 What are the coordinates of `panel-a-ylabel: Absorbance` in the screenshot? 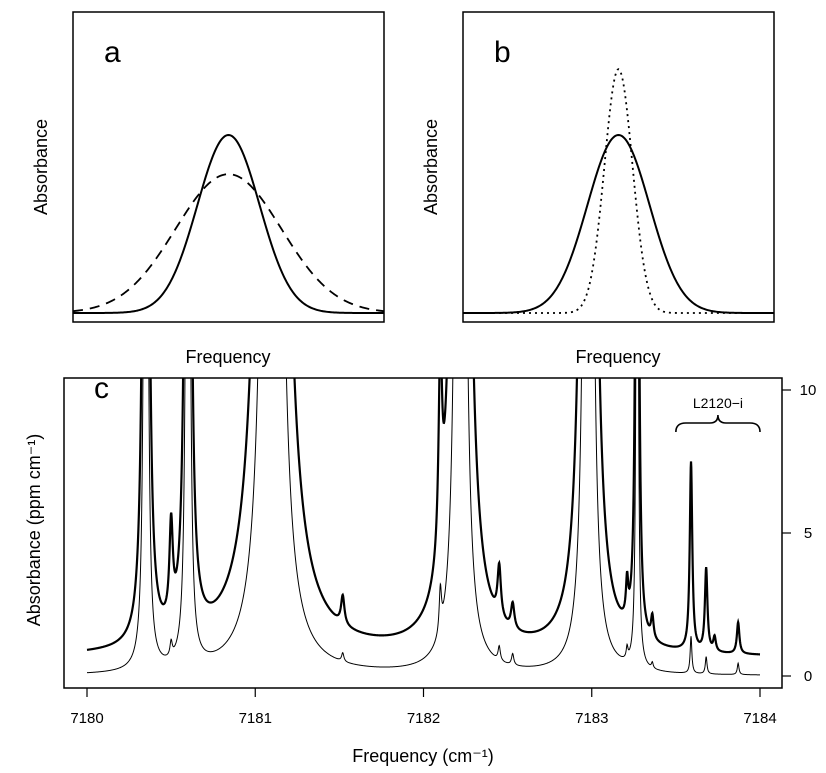 It's located at (41, 167).